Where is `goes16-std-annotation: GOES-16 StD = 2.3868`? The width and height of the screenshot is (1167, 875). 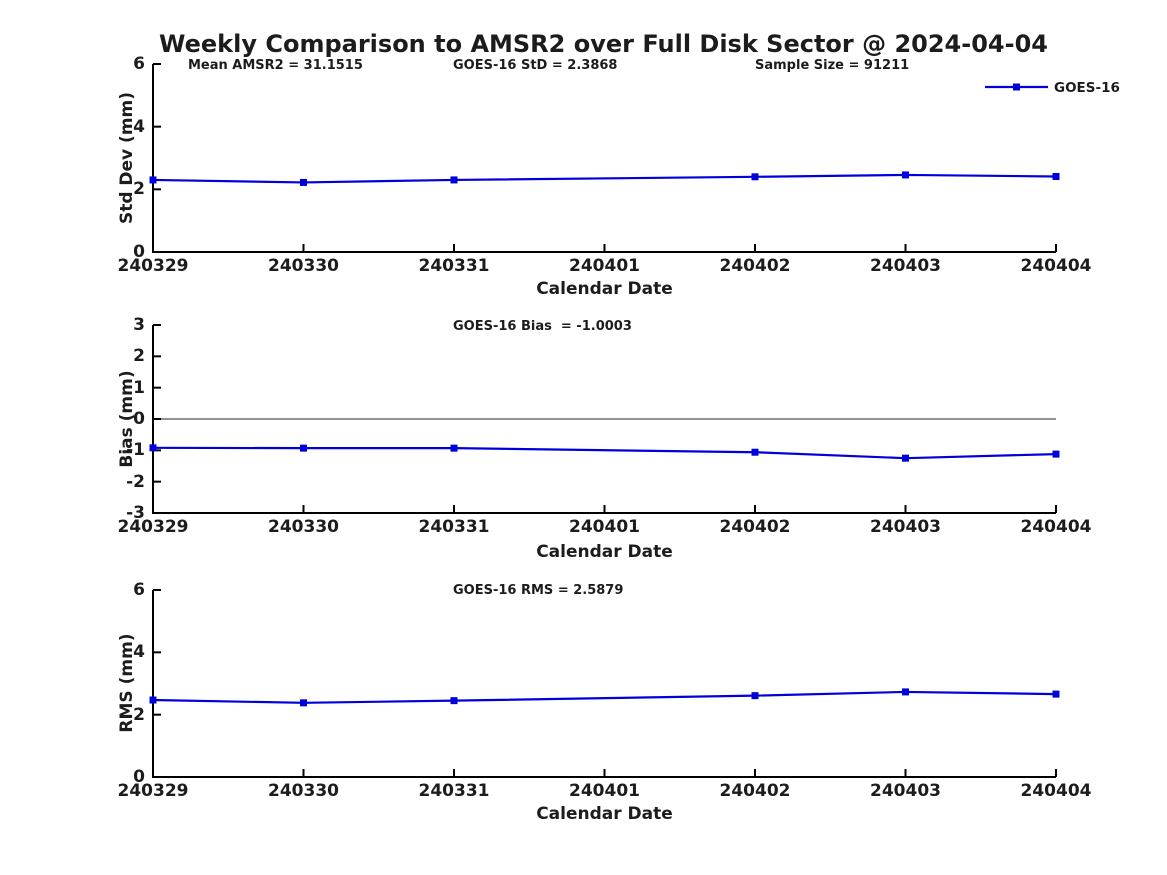 goes16-std-annotation: GOES-16 StD = 2.3868 is located at coordinates (535, 65).